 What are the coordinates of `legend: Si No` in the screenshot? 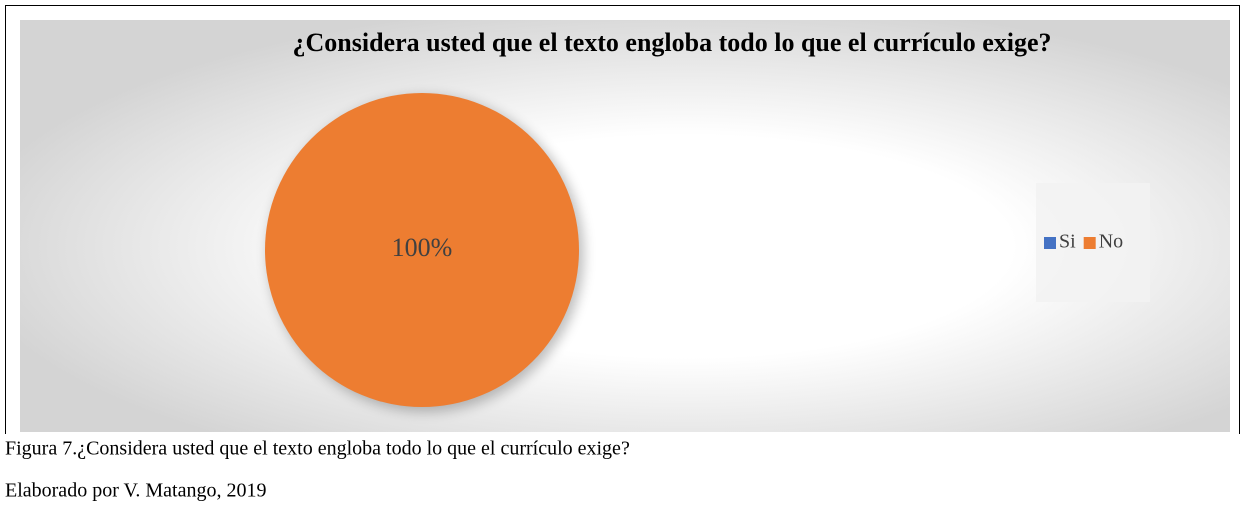 It's located at (1083, 242).